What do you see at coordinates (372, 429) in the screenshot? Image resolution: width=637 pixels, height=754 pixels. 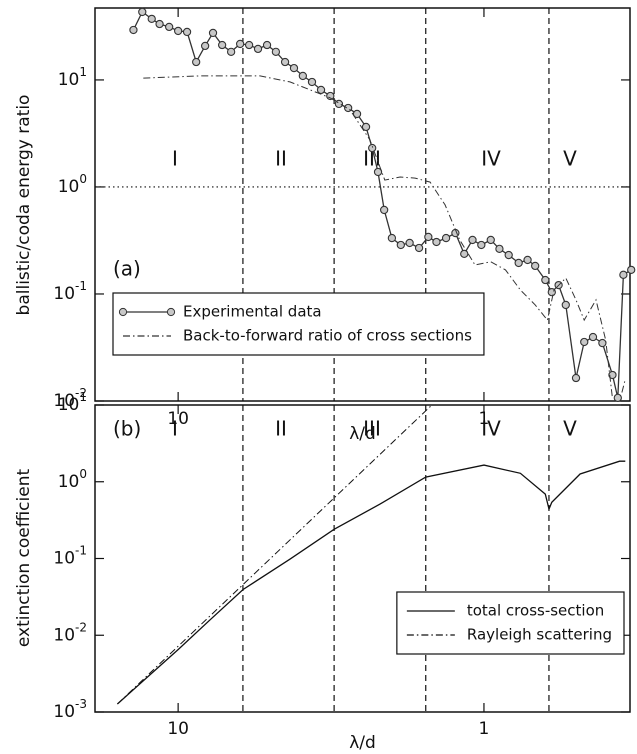 I see `region-label: III` at bounding box center [372, 429].